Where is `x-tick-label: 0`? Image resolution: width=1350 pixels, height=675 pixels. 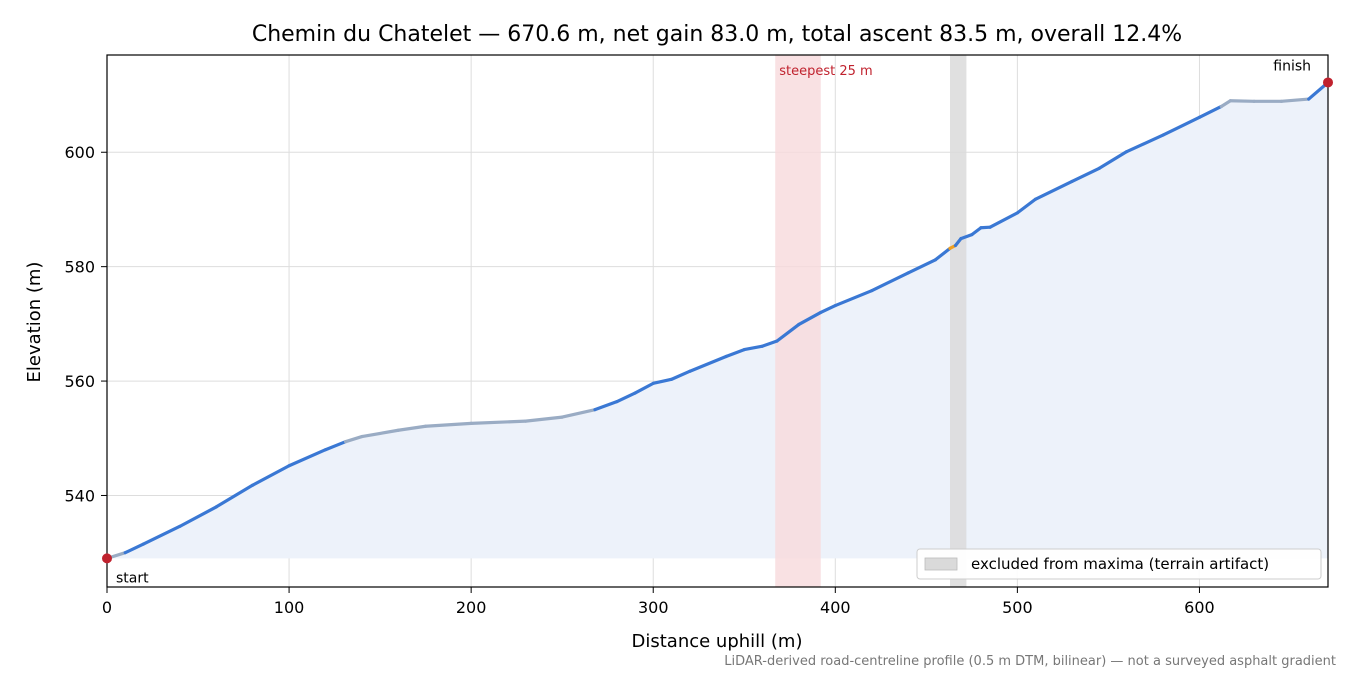
x-tick-label: 0 is located at coordinates (107, 607).